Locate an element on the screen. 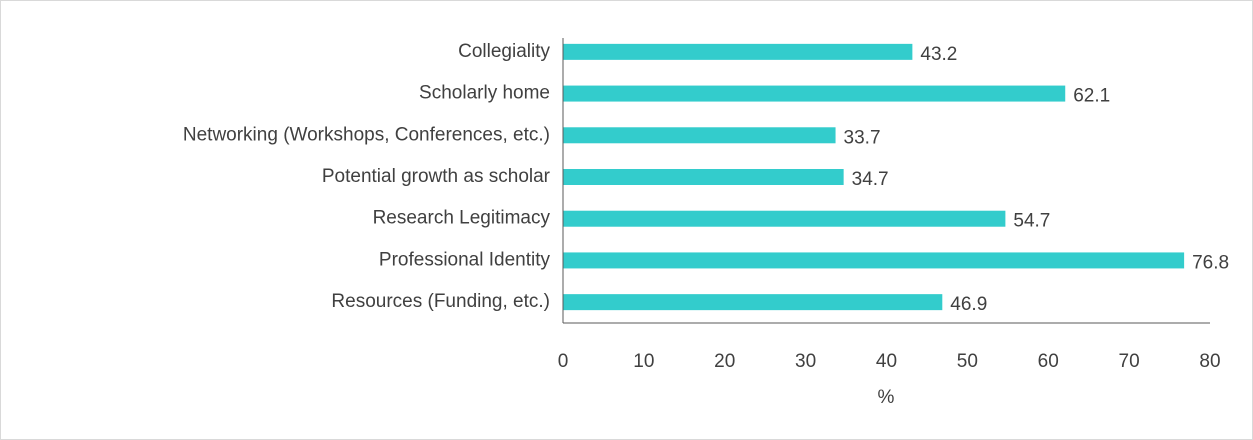 The width and height of the screenshot is (1253, 440). x-tick-label: 30 is located at coordinates (805, 361).